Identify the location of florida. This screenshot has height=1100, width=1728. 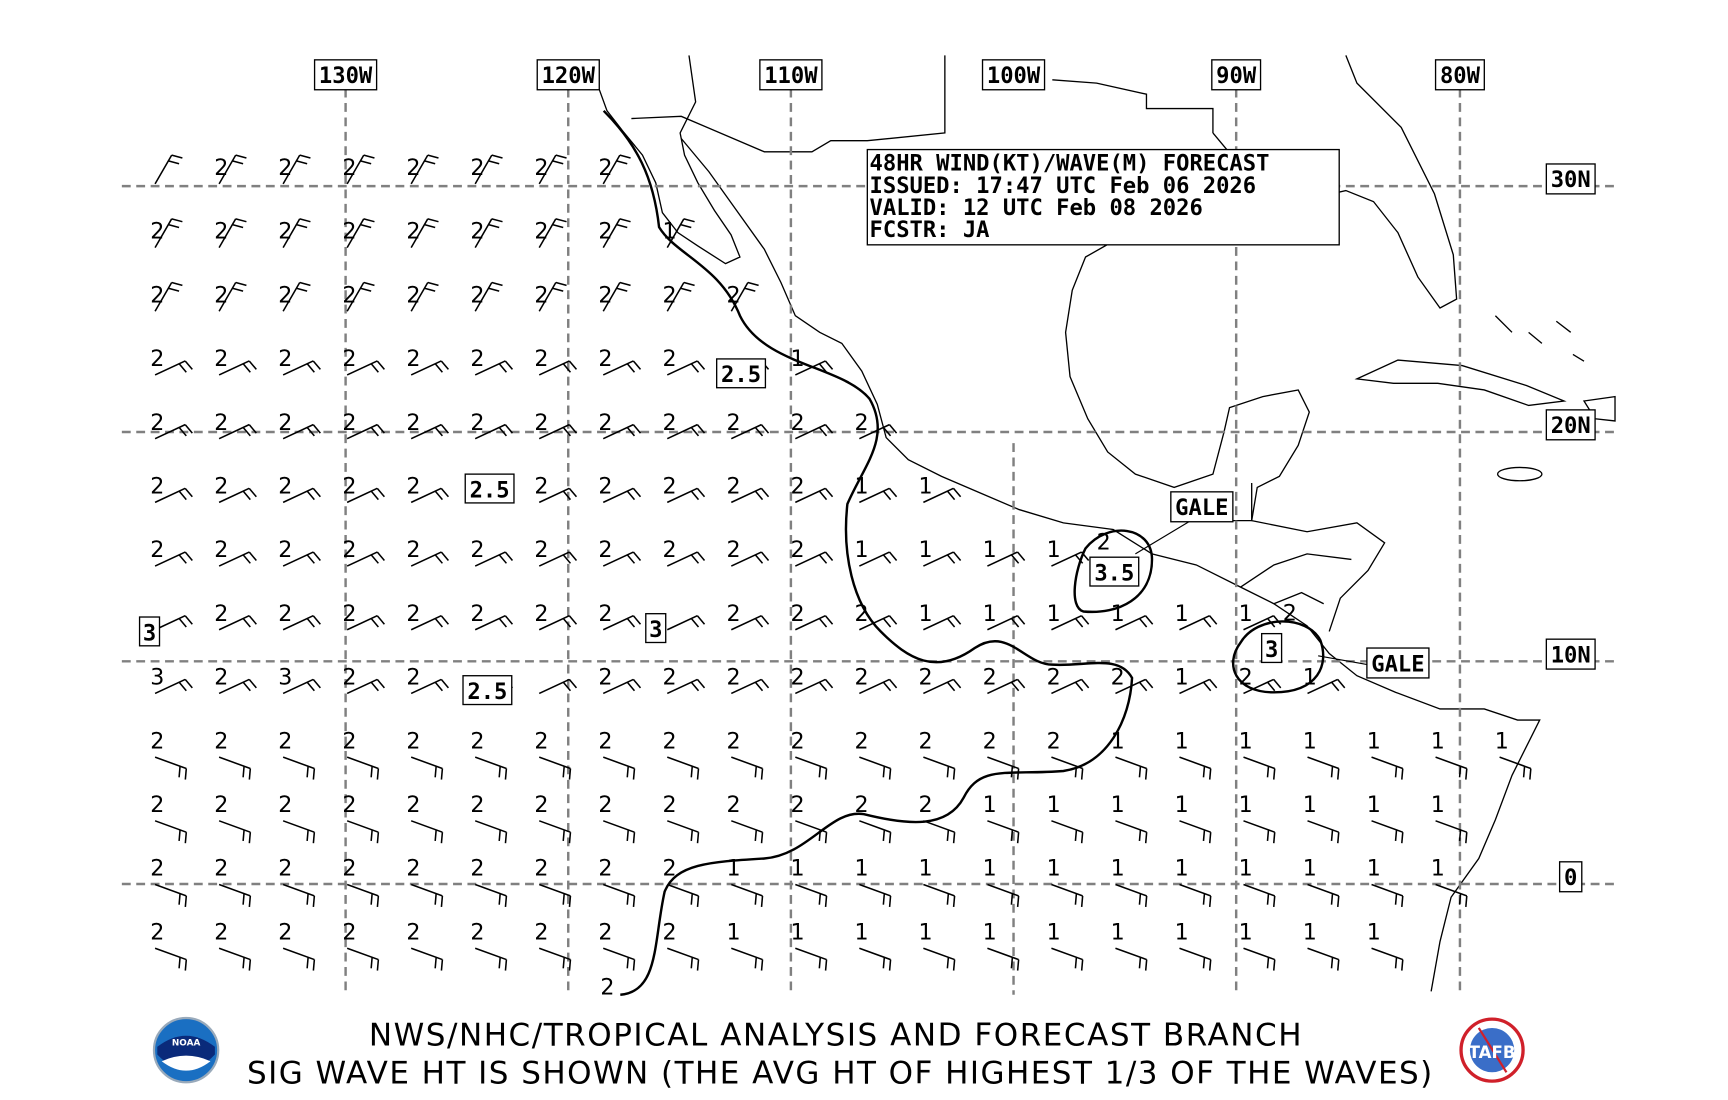
(1363, 182).